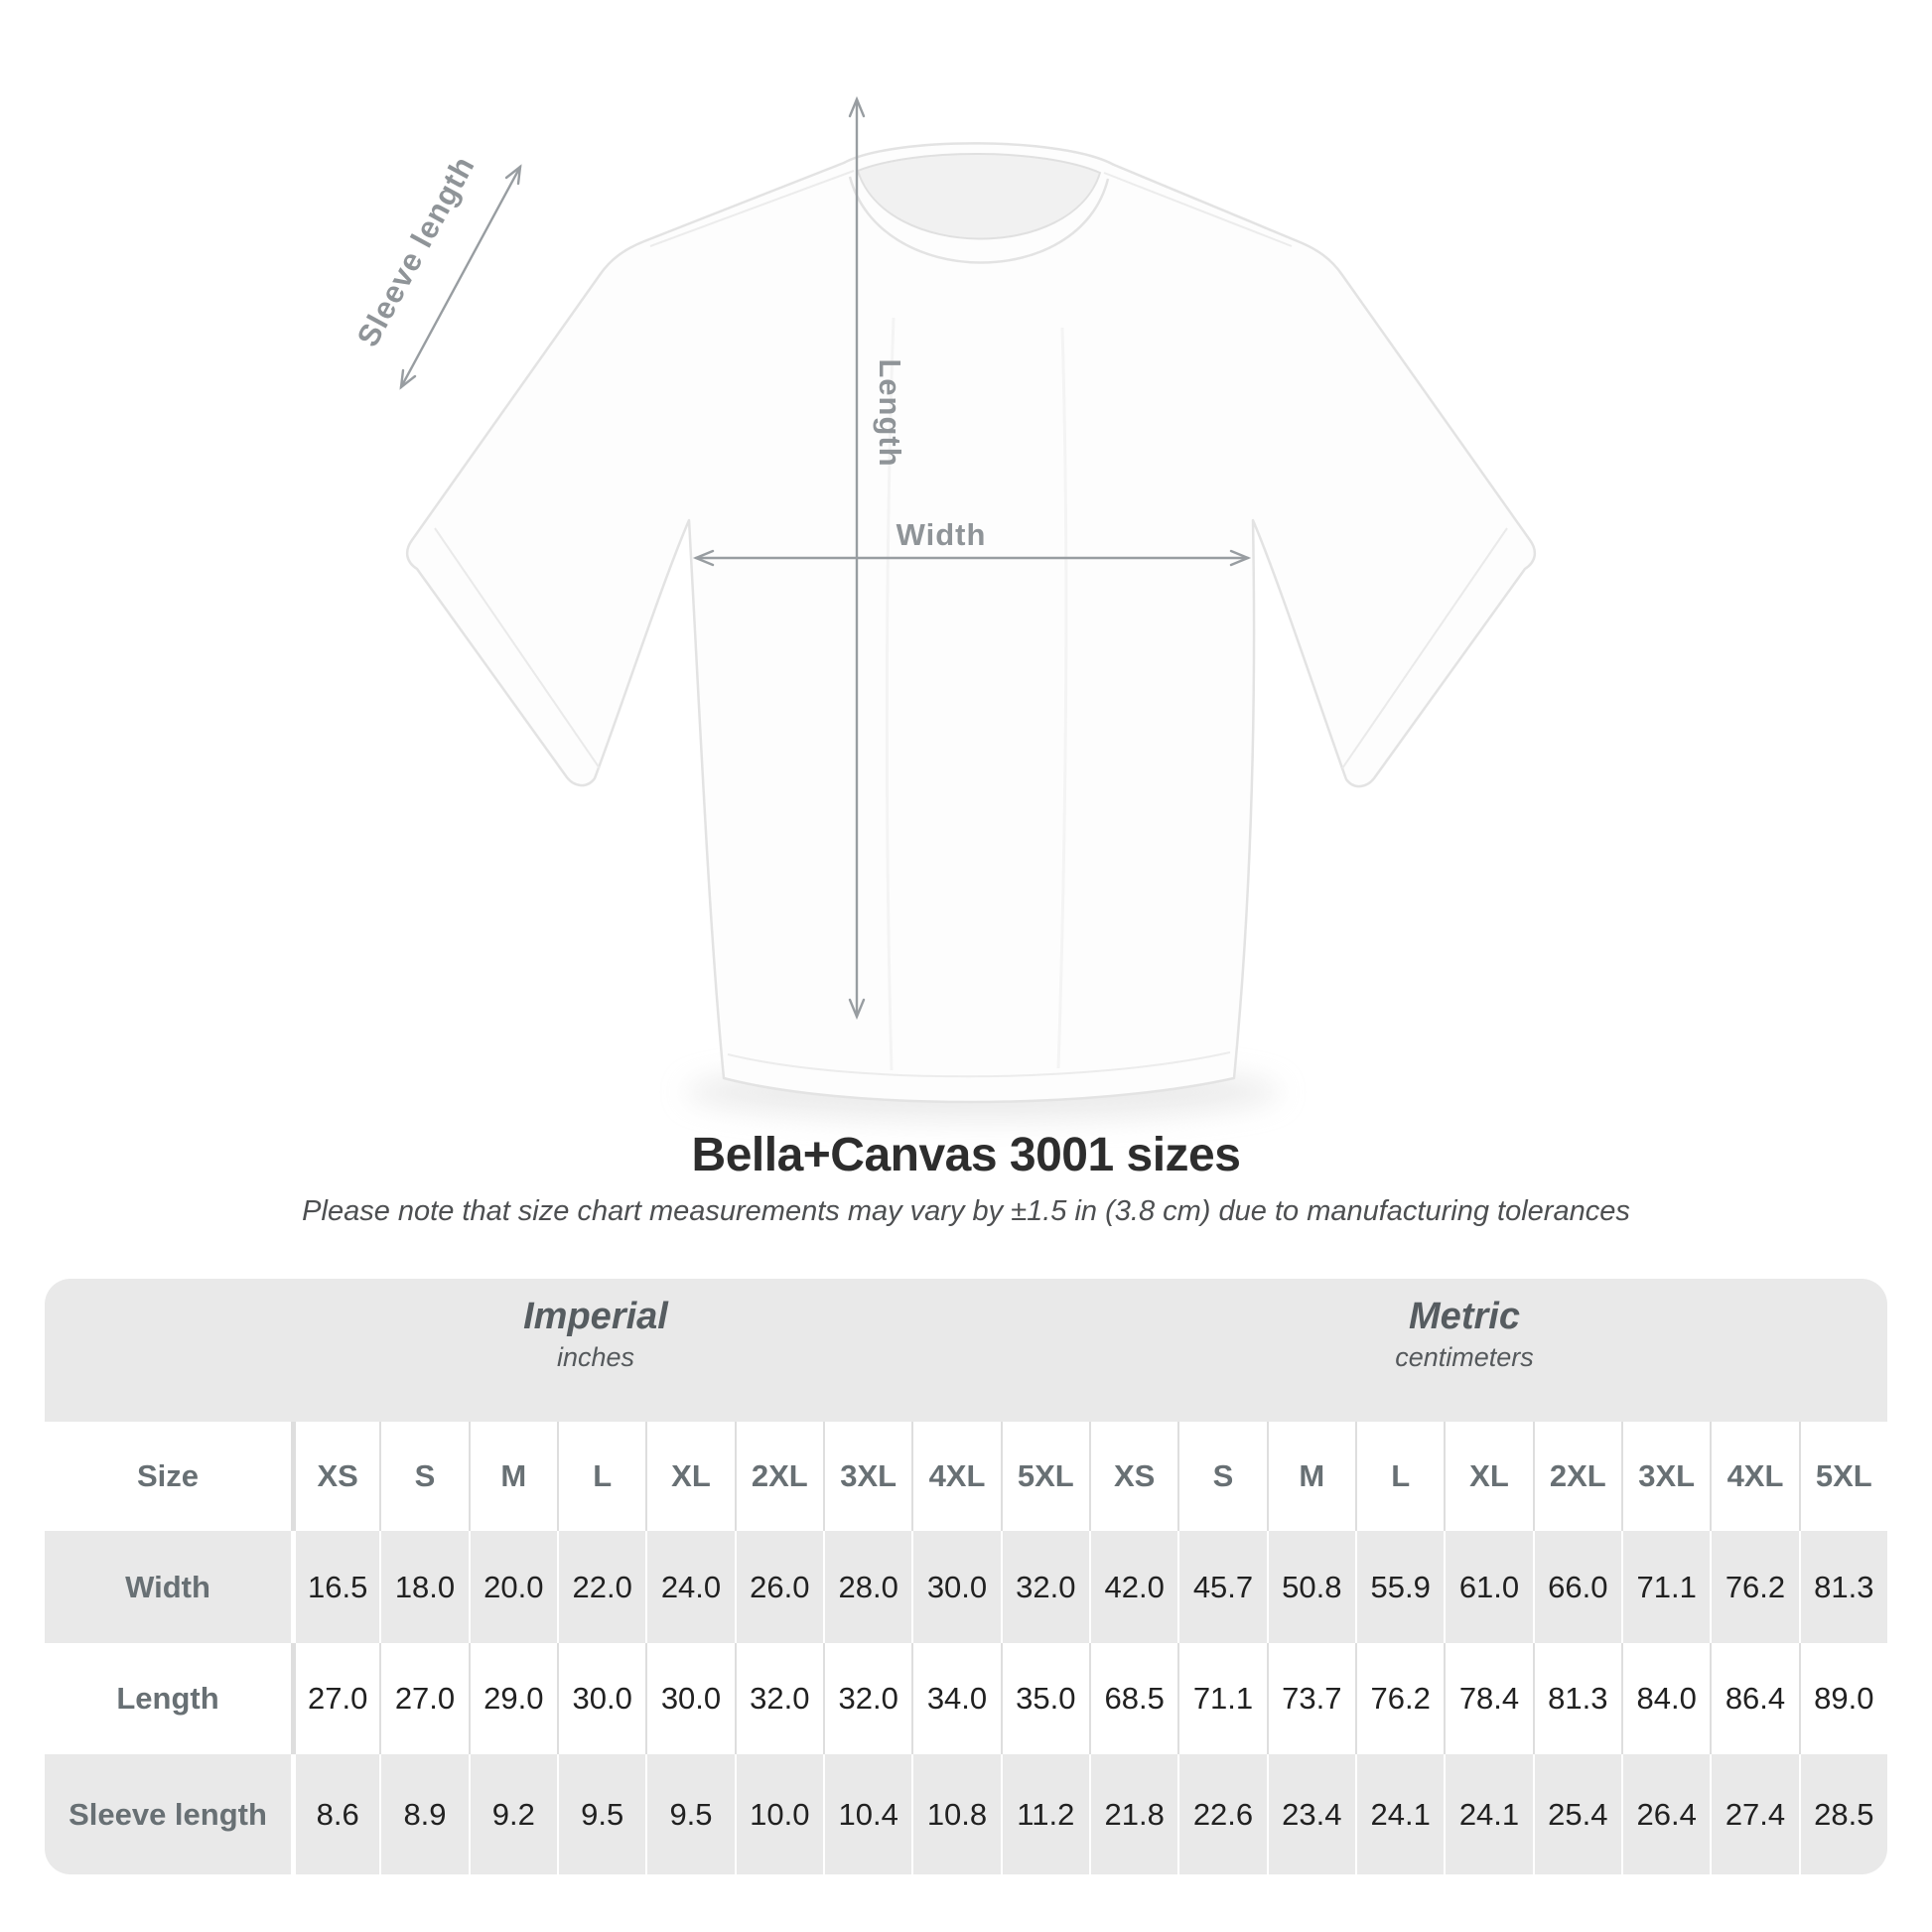 Image resolution: width=1932 pixels, height=1932 pixels. I want to click on value-cell: 10.4, so click(868, 1814).